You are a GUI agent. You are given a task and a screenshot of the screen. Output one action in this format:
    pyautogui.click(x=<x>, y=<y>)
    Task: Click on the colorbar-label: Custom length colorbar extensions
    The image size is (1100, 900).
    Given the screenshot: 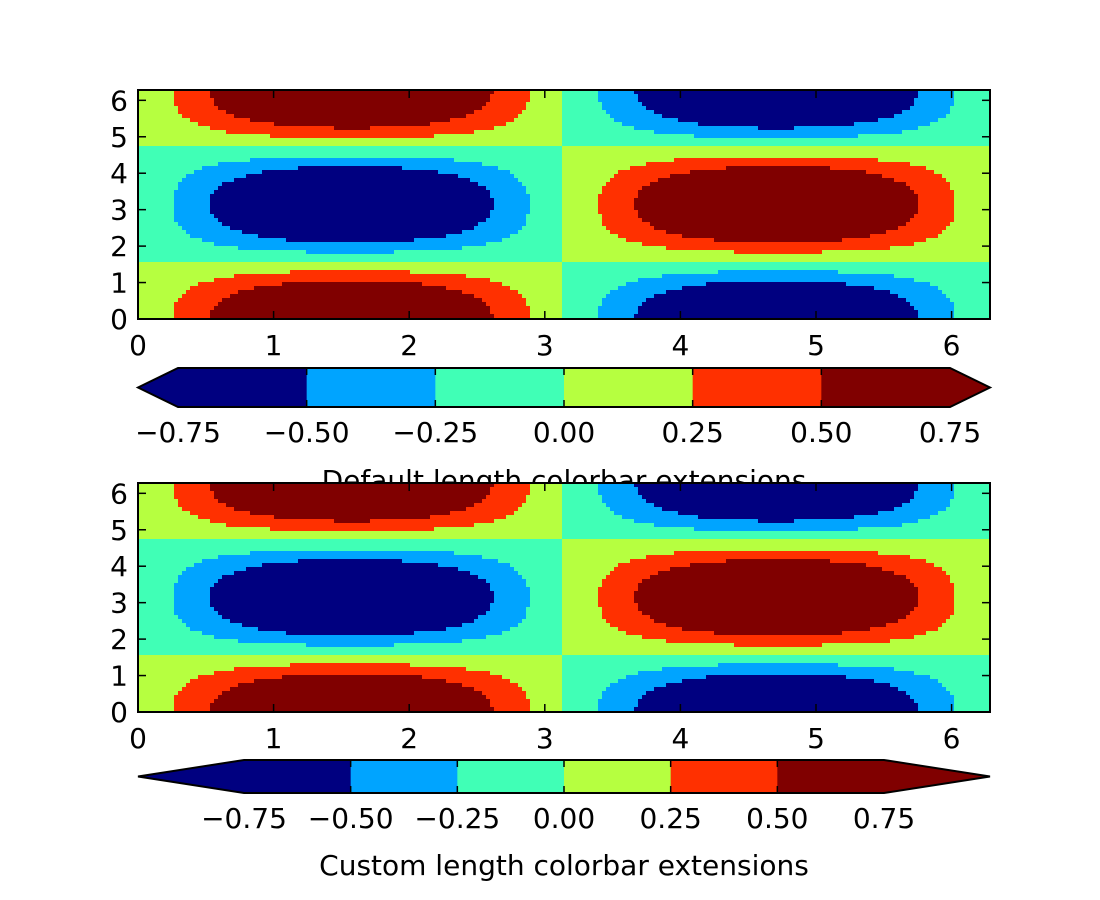 What is the action you would take?
    pyautogui.click(x=564, y=865)
    